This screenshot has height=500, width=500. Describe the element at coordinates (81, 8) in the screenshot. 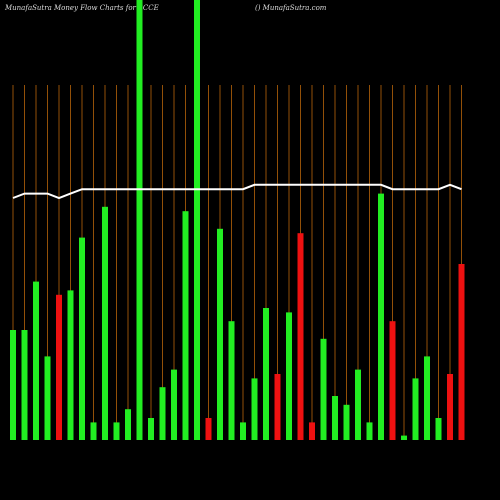

I see `chart-title: MunafaSutra Money Flow Charts for SCCE` at that location.